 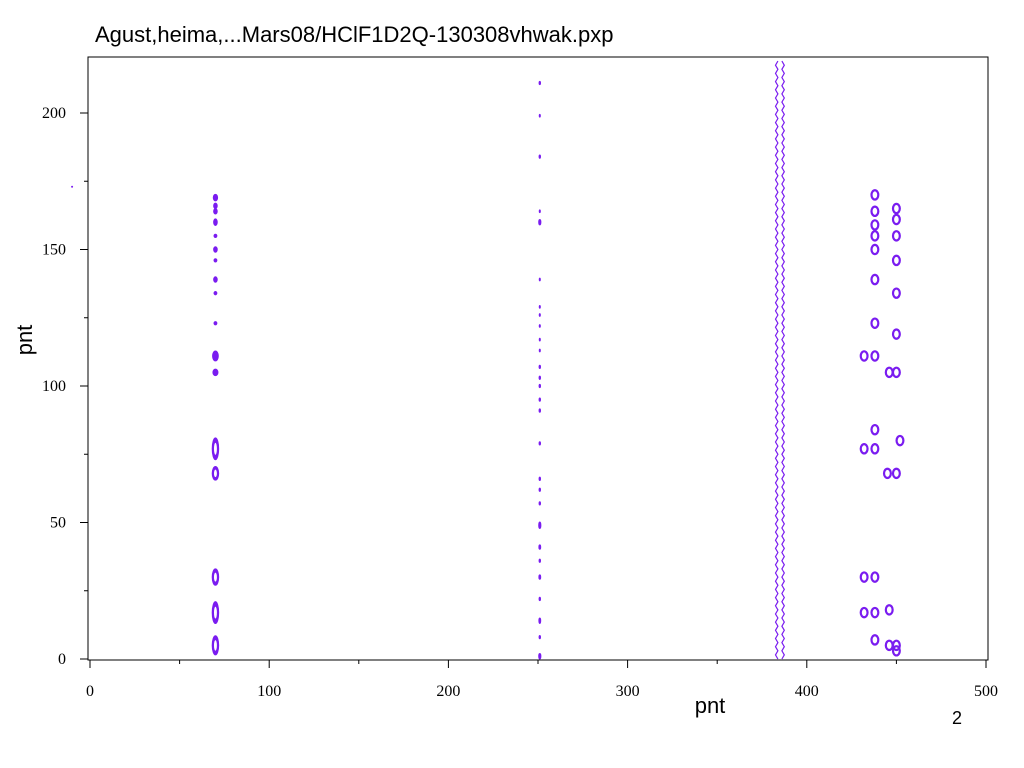 What do you see at coordinates (269, 691) in the screenshot?
I see `x-tick-label: 100` at bounding box center [269, 691].